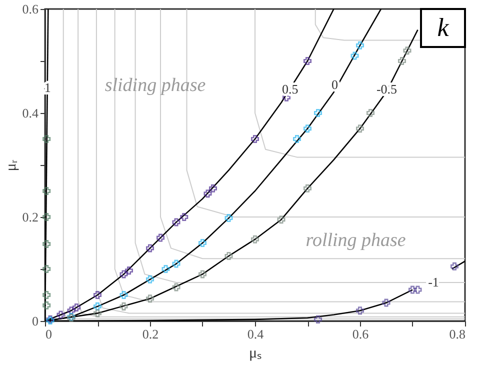  What do you see at coordinates (150, 334) in the screenshot?
I see `x-tick-label: 0.2` at bounding box center [150, 334].